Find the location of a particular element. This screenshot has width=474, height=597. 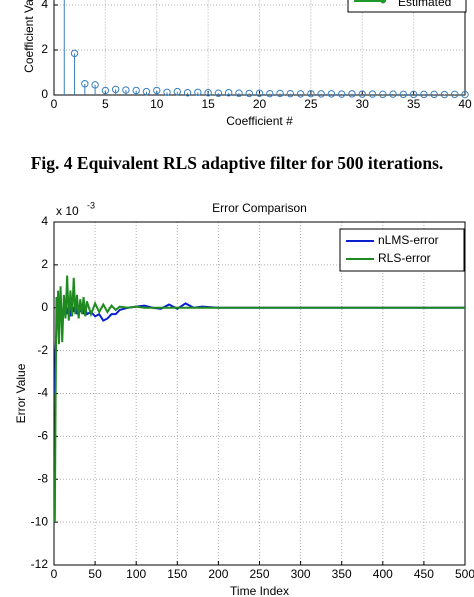

x-tick-label: 150 is located at coordinates (177, 574).